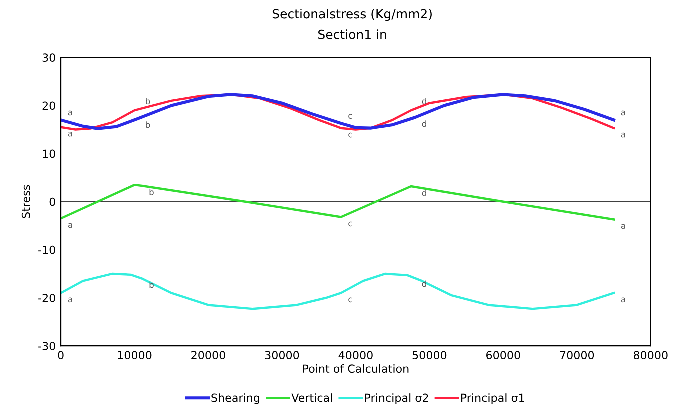 This screenshot has height=412, width=678. What do you see at coordinates (503, 355) in the screenshot?
I see `x-tick-label: 60000` at bounding box center [503, 355].